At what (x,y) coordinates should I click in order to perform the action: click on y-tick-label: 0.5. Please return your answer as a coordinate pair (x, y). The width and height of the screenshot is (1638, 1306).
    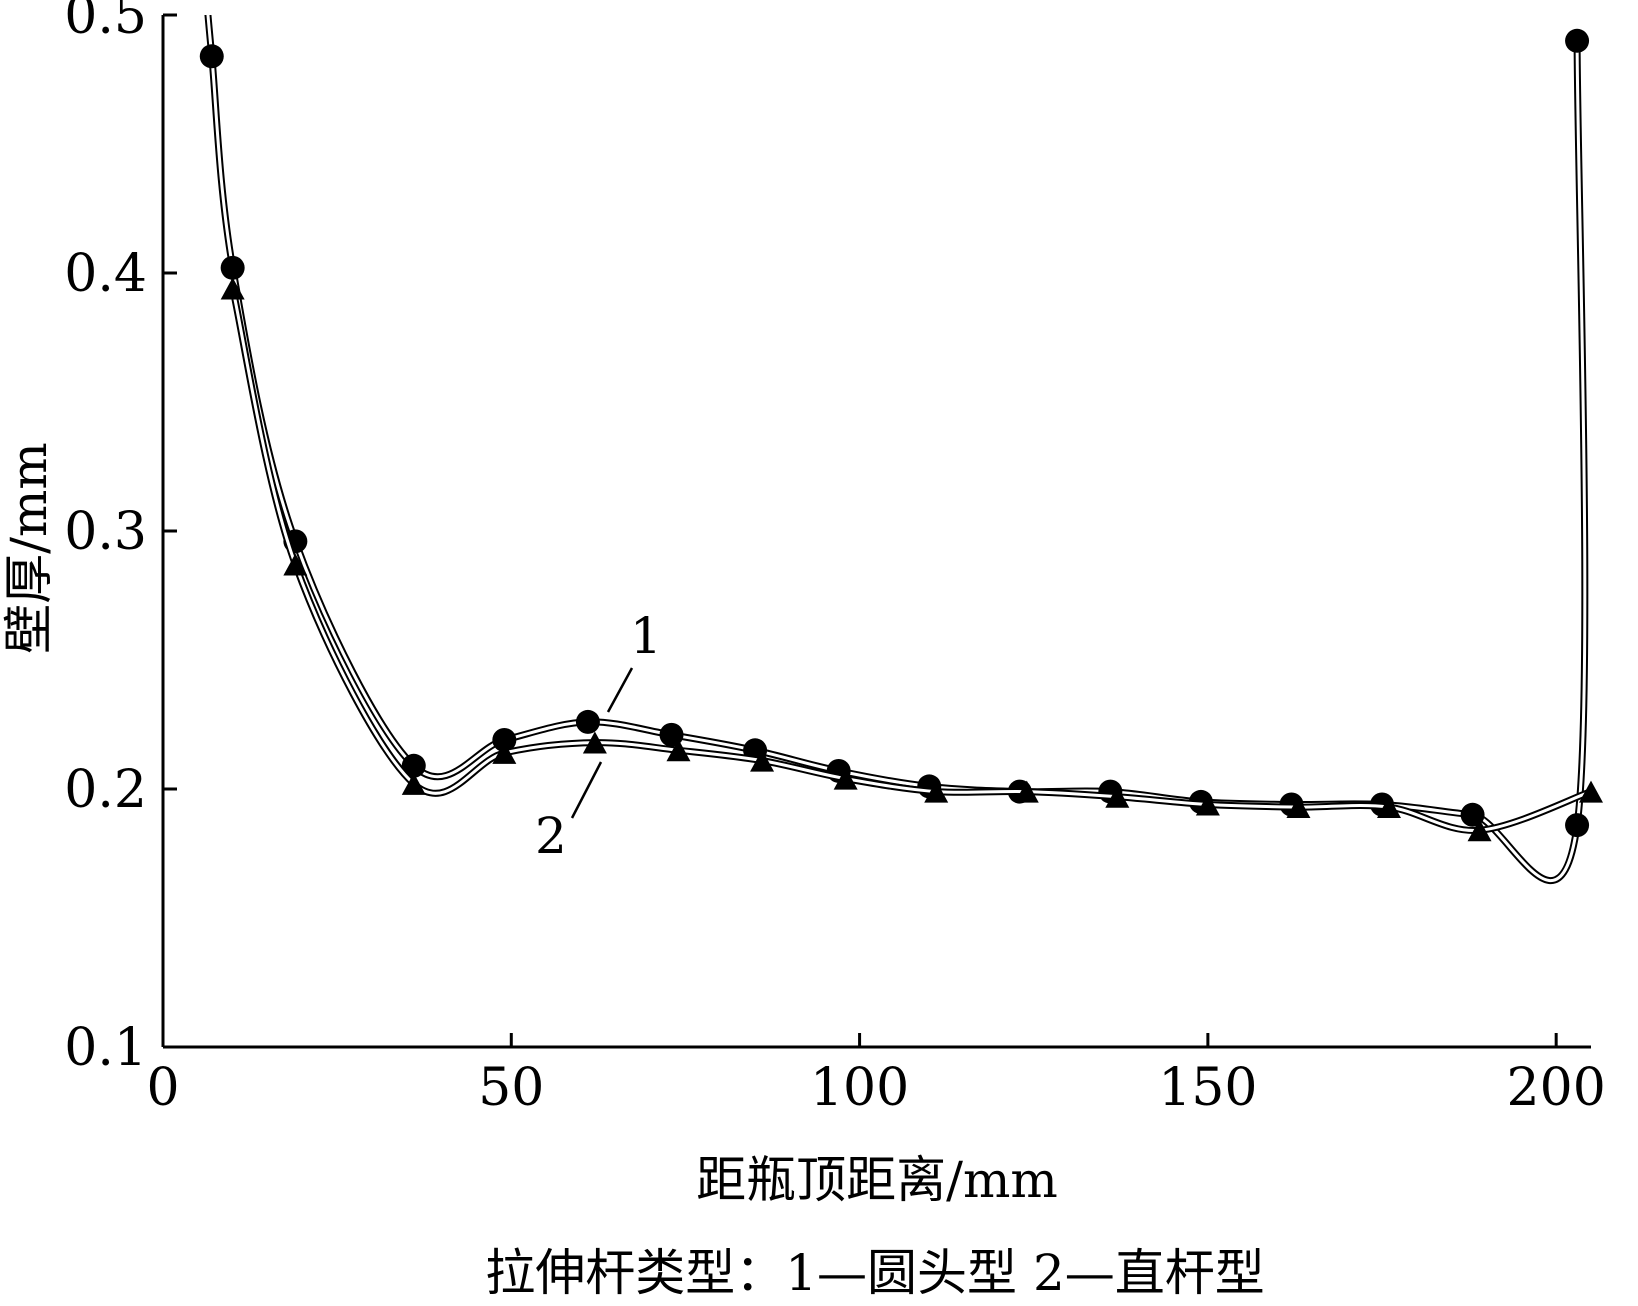
    Looking at the image, I should click on (105, 23).